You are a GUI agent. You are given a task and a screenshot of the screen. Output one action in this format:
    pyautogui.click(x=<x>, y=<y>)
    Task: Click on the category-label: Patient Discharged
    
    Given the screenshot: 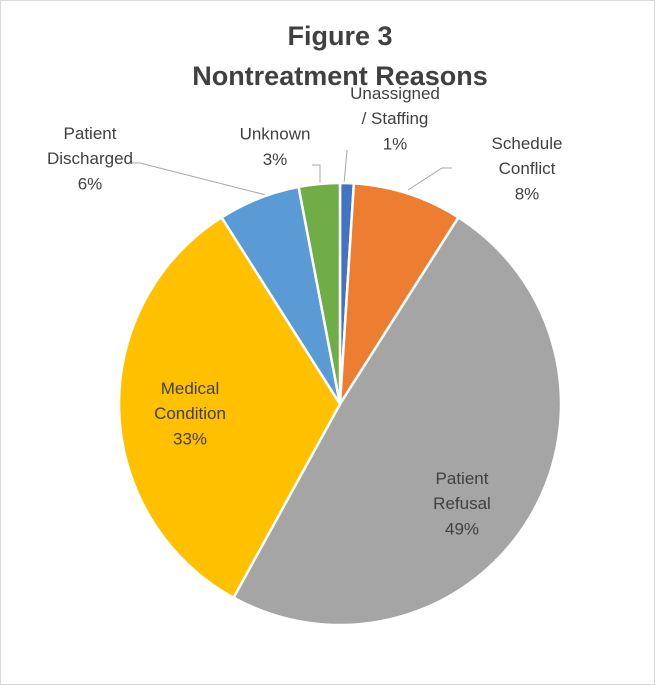 What is the action you would take?
    pyautogui.click(x=90, y=146)
    